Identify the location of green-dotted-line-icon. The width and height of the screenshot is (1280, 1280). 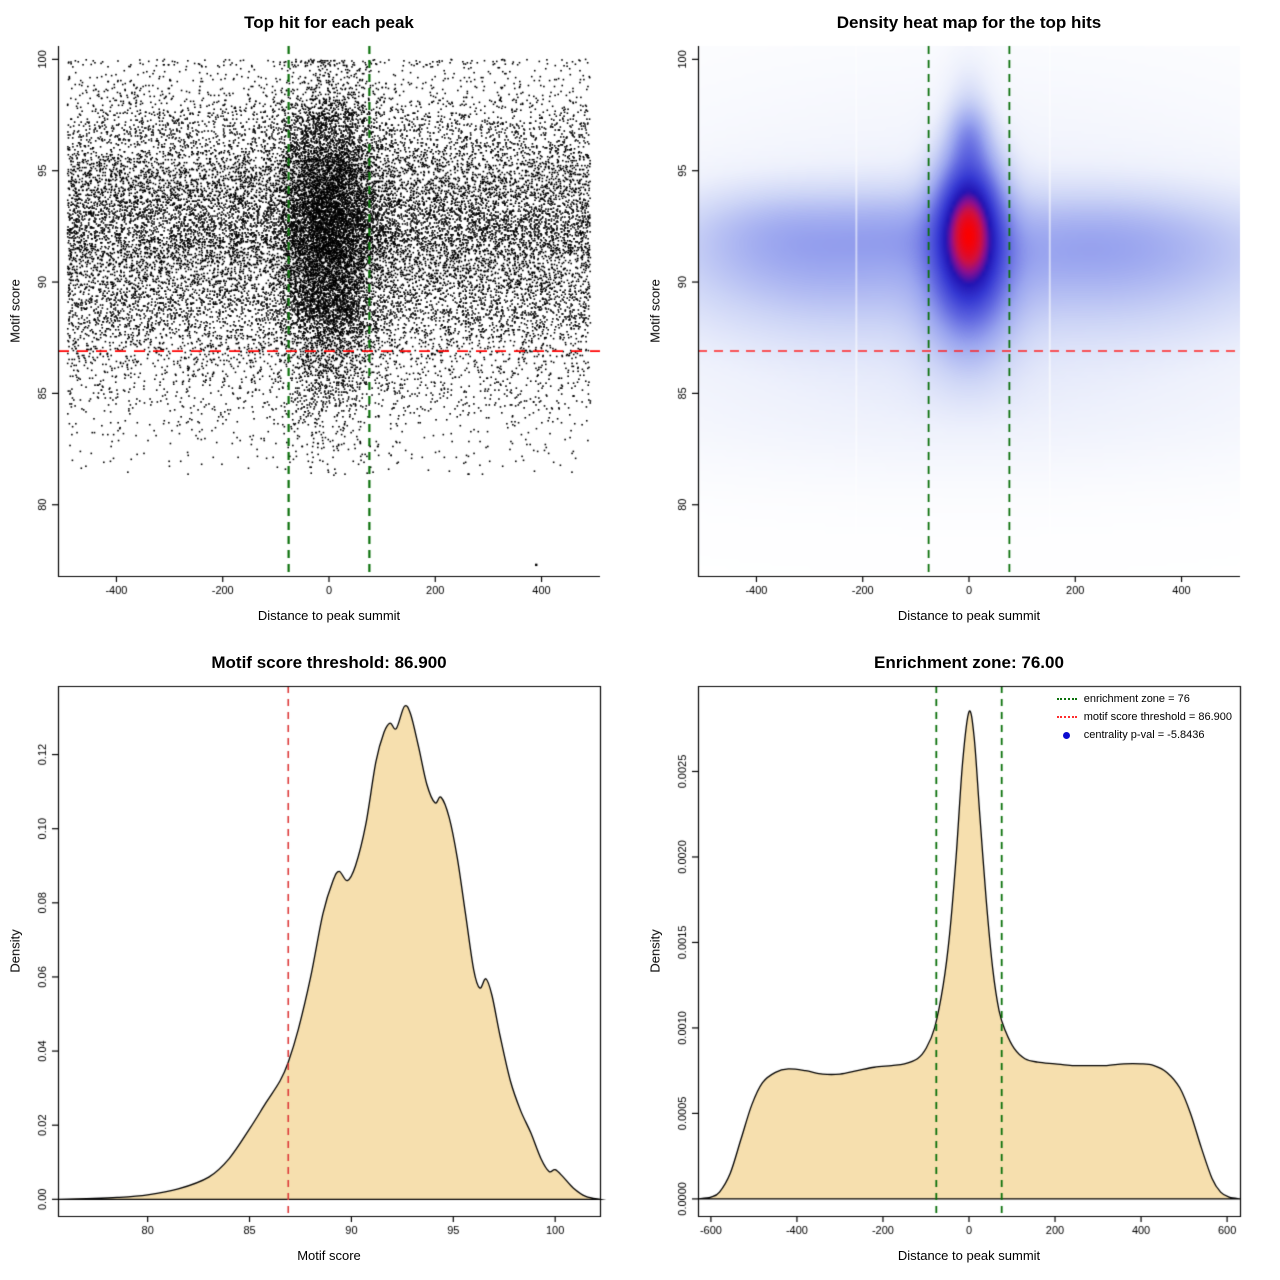
(1066, 699).